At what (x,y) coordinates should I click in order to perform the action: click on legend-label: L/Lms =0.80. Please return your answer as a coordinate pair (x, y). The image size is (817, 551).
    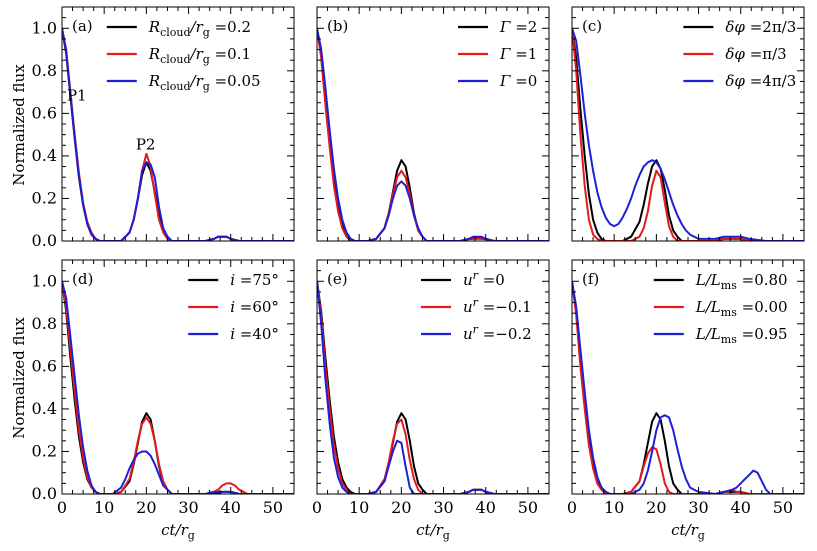
    Looking at the image, I should click on (741, 281).